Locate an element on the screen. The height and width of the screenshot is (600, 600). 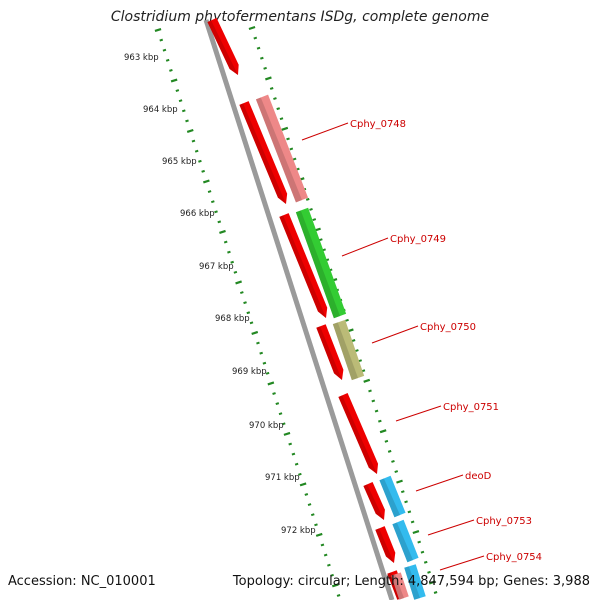
accession-text: Accession: NC_010001 is located at coordinates (82, 581).